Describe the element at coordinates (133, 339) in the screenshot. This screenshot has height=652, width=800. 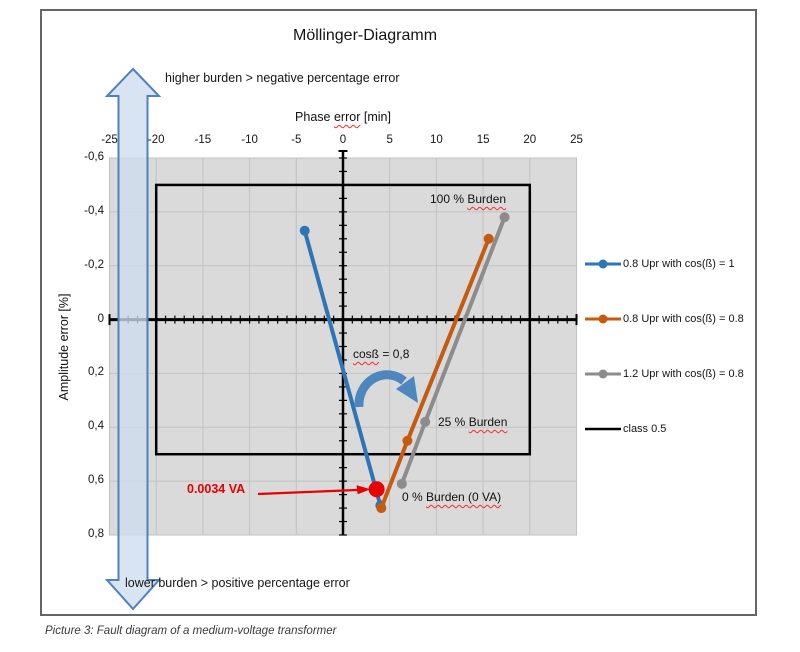
I see `burden-direction-double-arrow-icon` at that location.